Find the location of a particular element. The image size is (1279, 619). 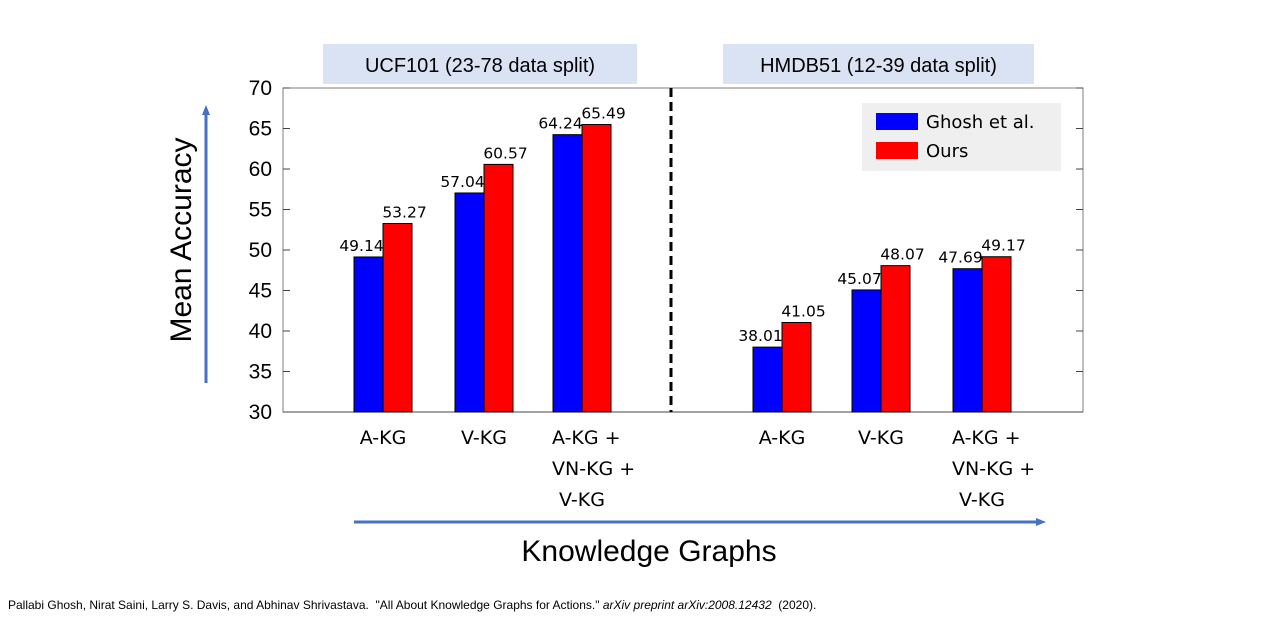

y-tick-label: 65 is located at coordinates (260, 129).